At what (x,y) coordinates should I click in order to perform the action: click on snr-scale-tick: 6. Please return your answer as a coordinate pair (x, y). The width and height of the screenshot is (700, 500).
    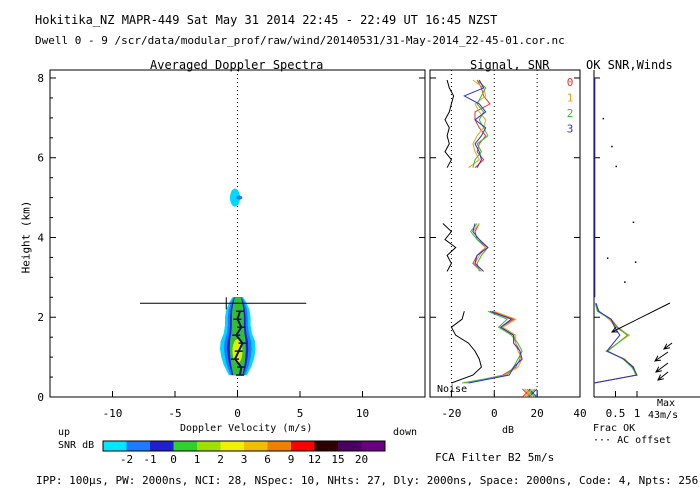
    Looking at the image, I should click on (267, 459).